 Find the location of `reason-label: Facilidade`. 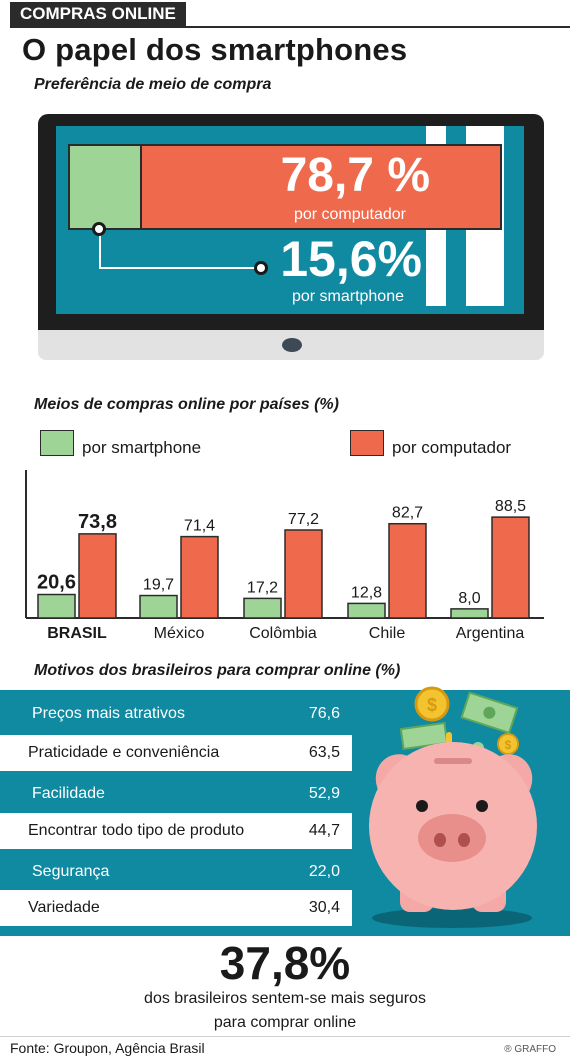

reason-label: Facilidade is located at coordinates (68, 793).